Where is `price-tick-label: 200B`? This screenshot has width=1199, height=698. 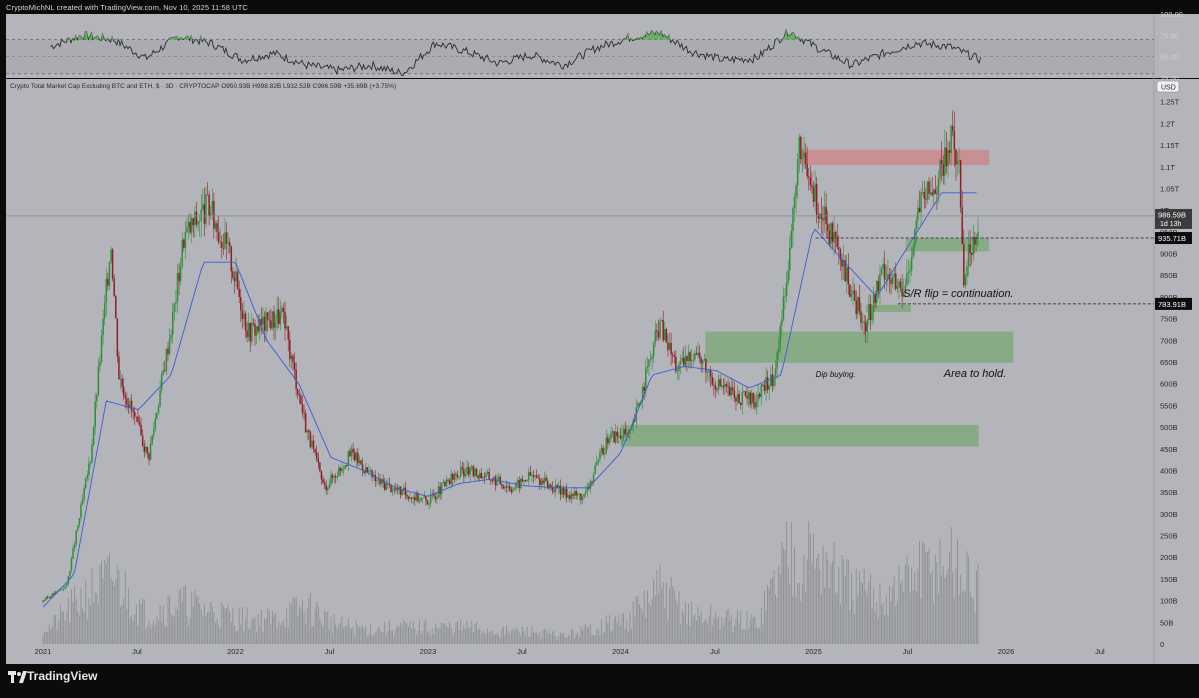
price-tick-label: 200B is located at coordinates (1169, 557).